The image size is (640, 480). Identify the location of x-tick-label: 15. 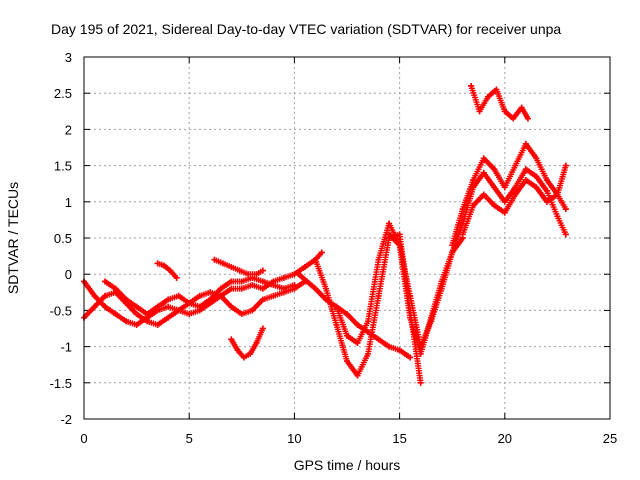
(399, 438).